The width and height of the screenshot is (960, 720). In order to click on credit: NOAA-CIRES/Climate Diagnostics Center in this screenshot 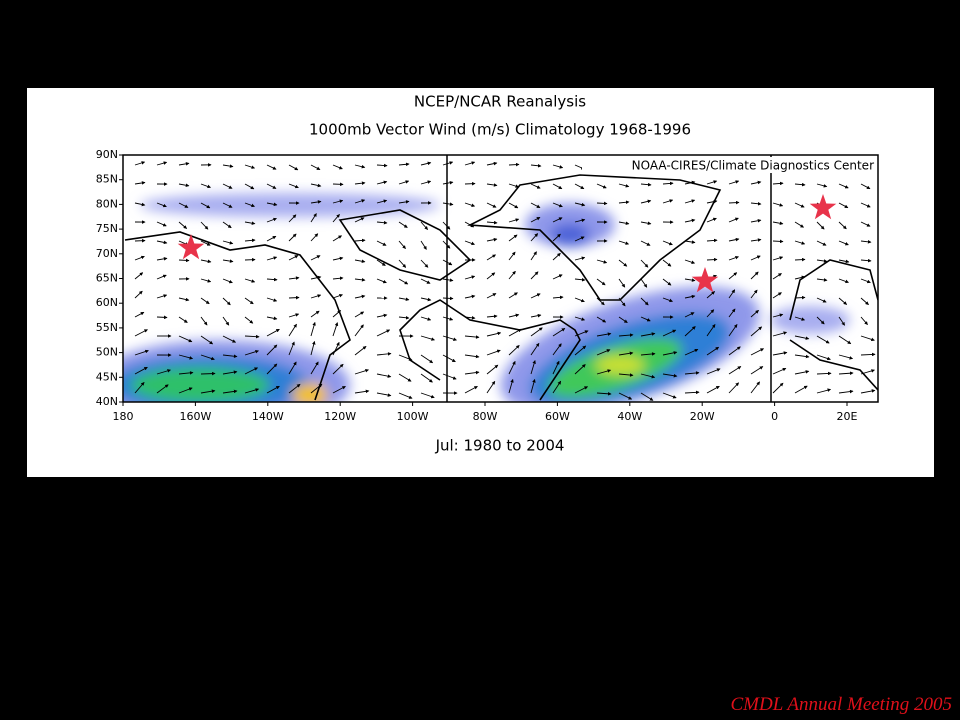, I will do `click(753, 166)`.